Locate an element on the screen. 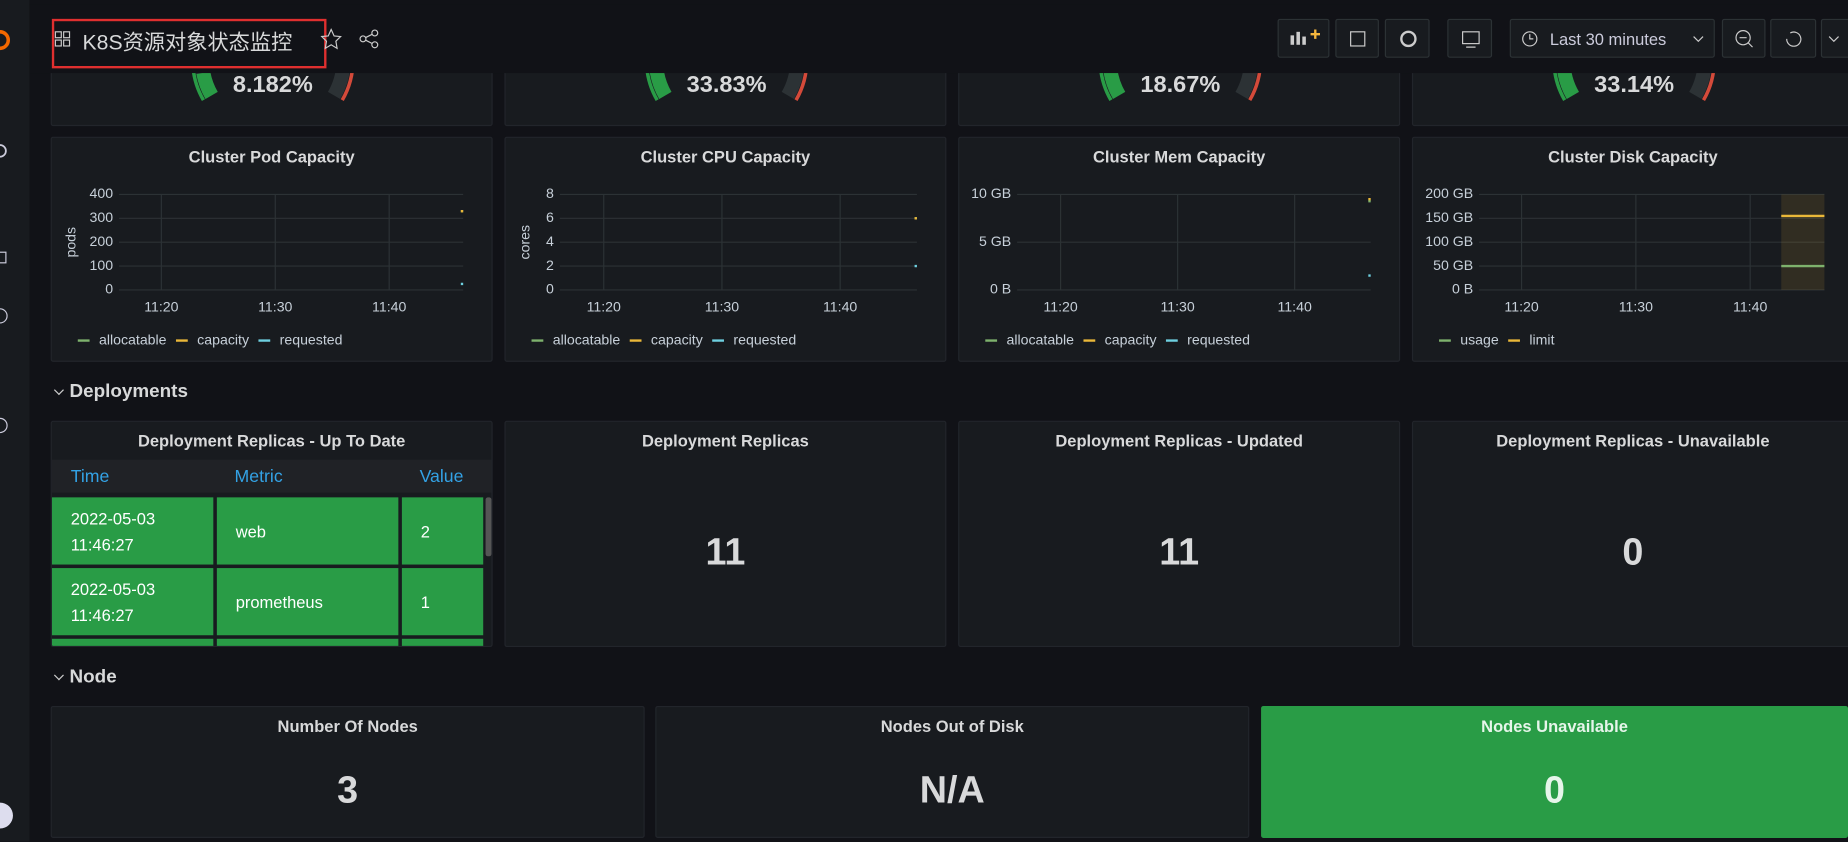 The width and height of the screenshot is (1848, 842). share-icon is located at coordinates (369, 39).